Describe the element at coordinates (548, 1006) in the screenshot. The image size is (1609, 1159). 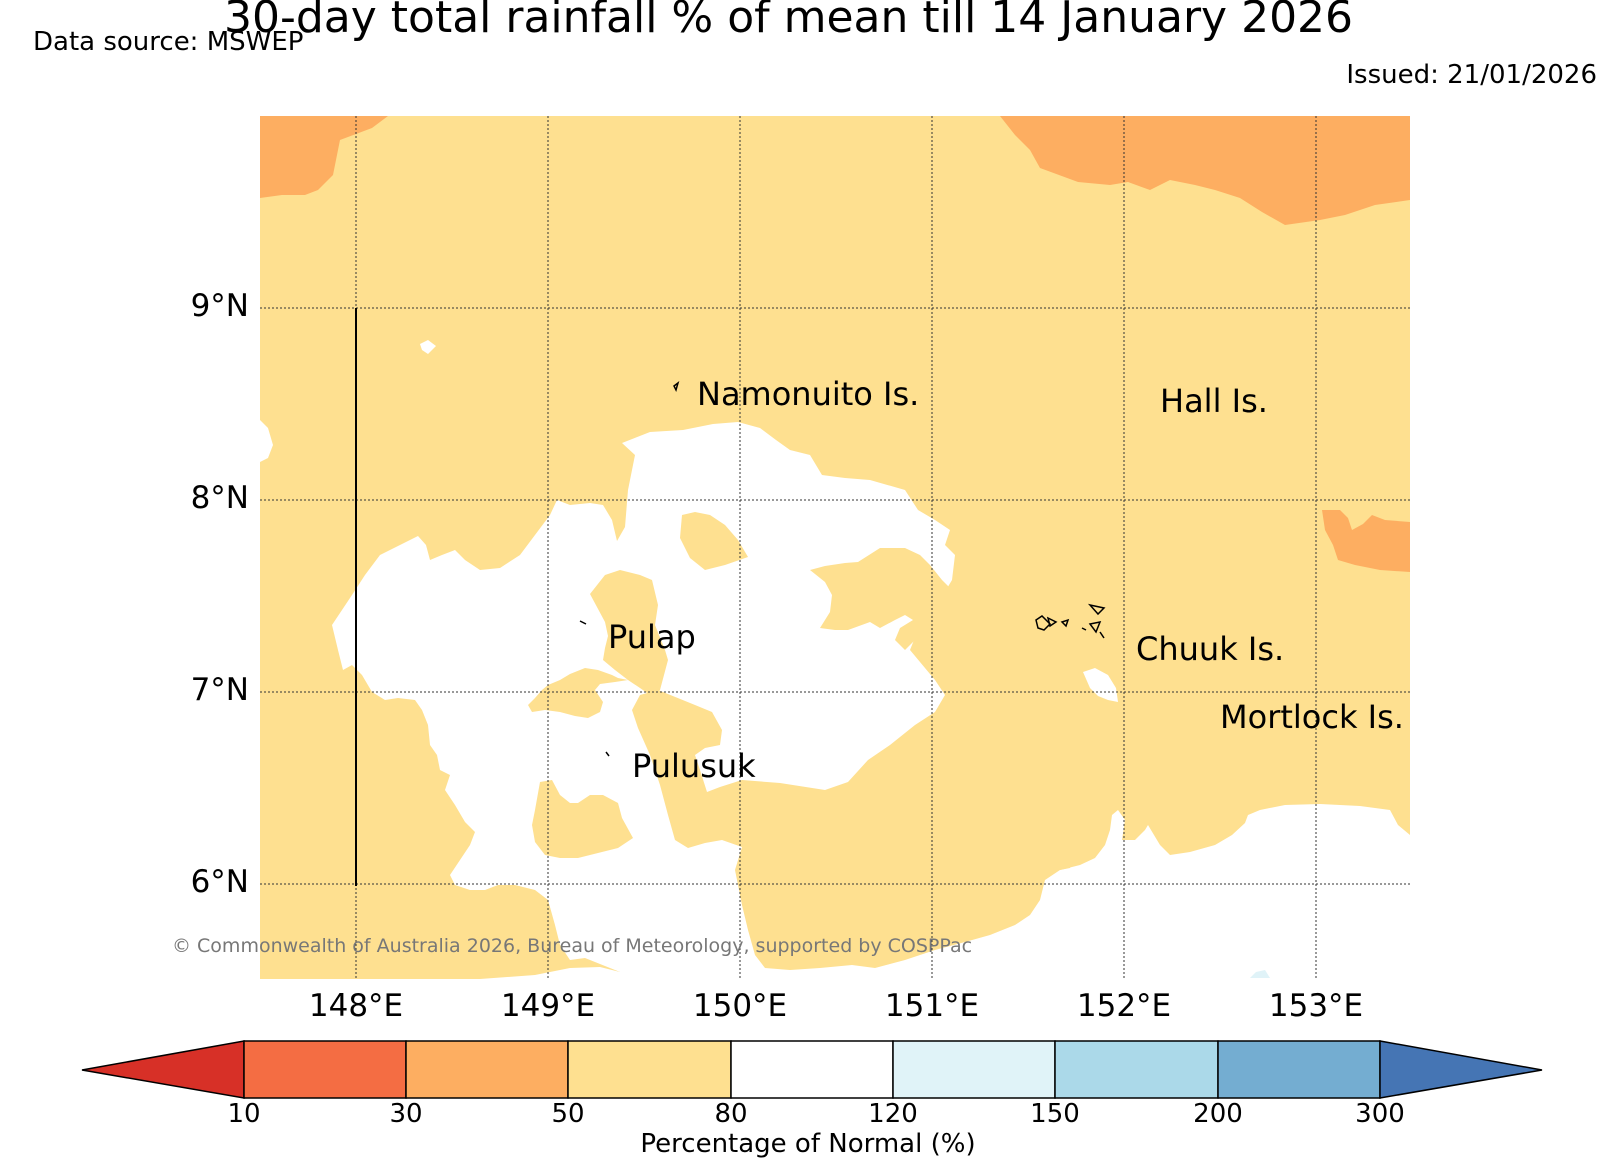
I see `lon-label: 149°E` at that location.